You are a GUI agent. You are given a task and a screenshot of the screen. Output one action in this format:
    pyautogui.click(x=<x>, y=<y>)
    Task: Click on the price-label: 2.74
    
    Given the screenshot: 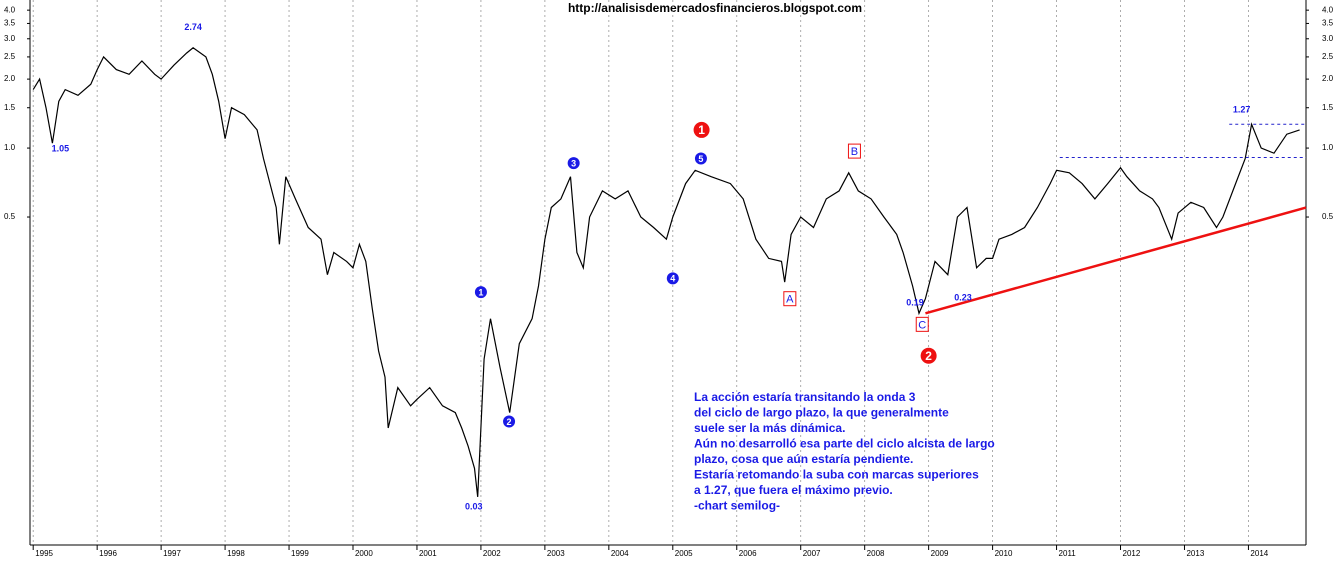 What is the action you would take?
    pyautogui.click(x=193, y=27)
    